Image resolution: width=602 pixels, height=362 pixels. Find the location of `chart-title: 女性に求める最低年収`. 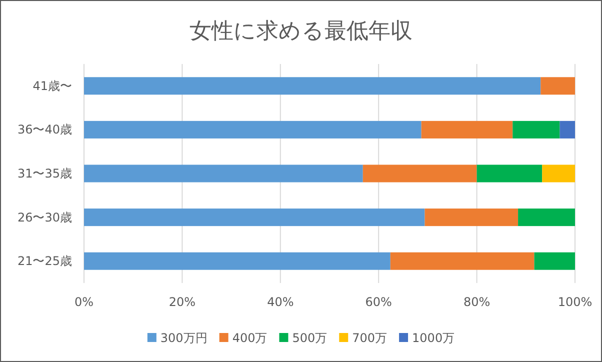

chart-title: 女性に求める最低年収 is located at coordinates (301, 31).